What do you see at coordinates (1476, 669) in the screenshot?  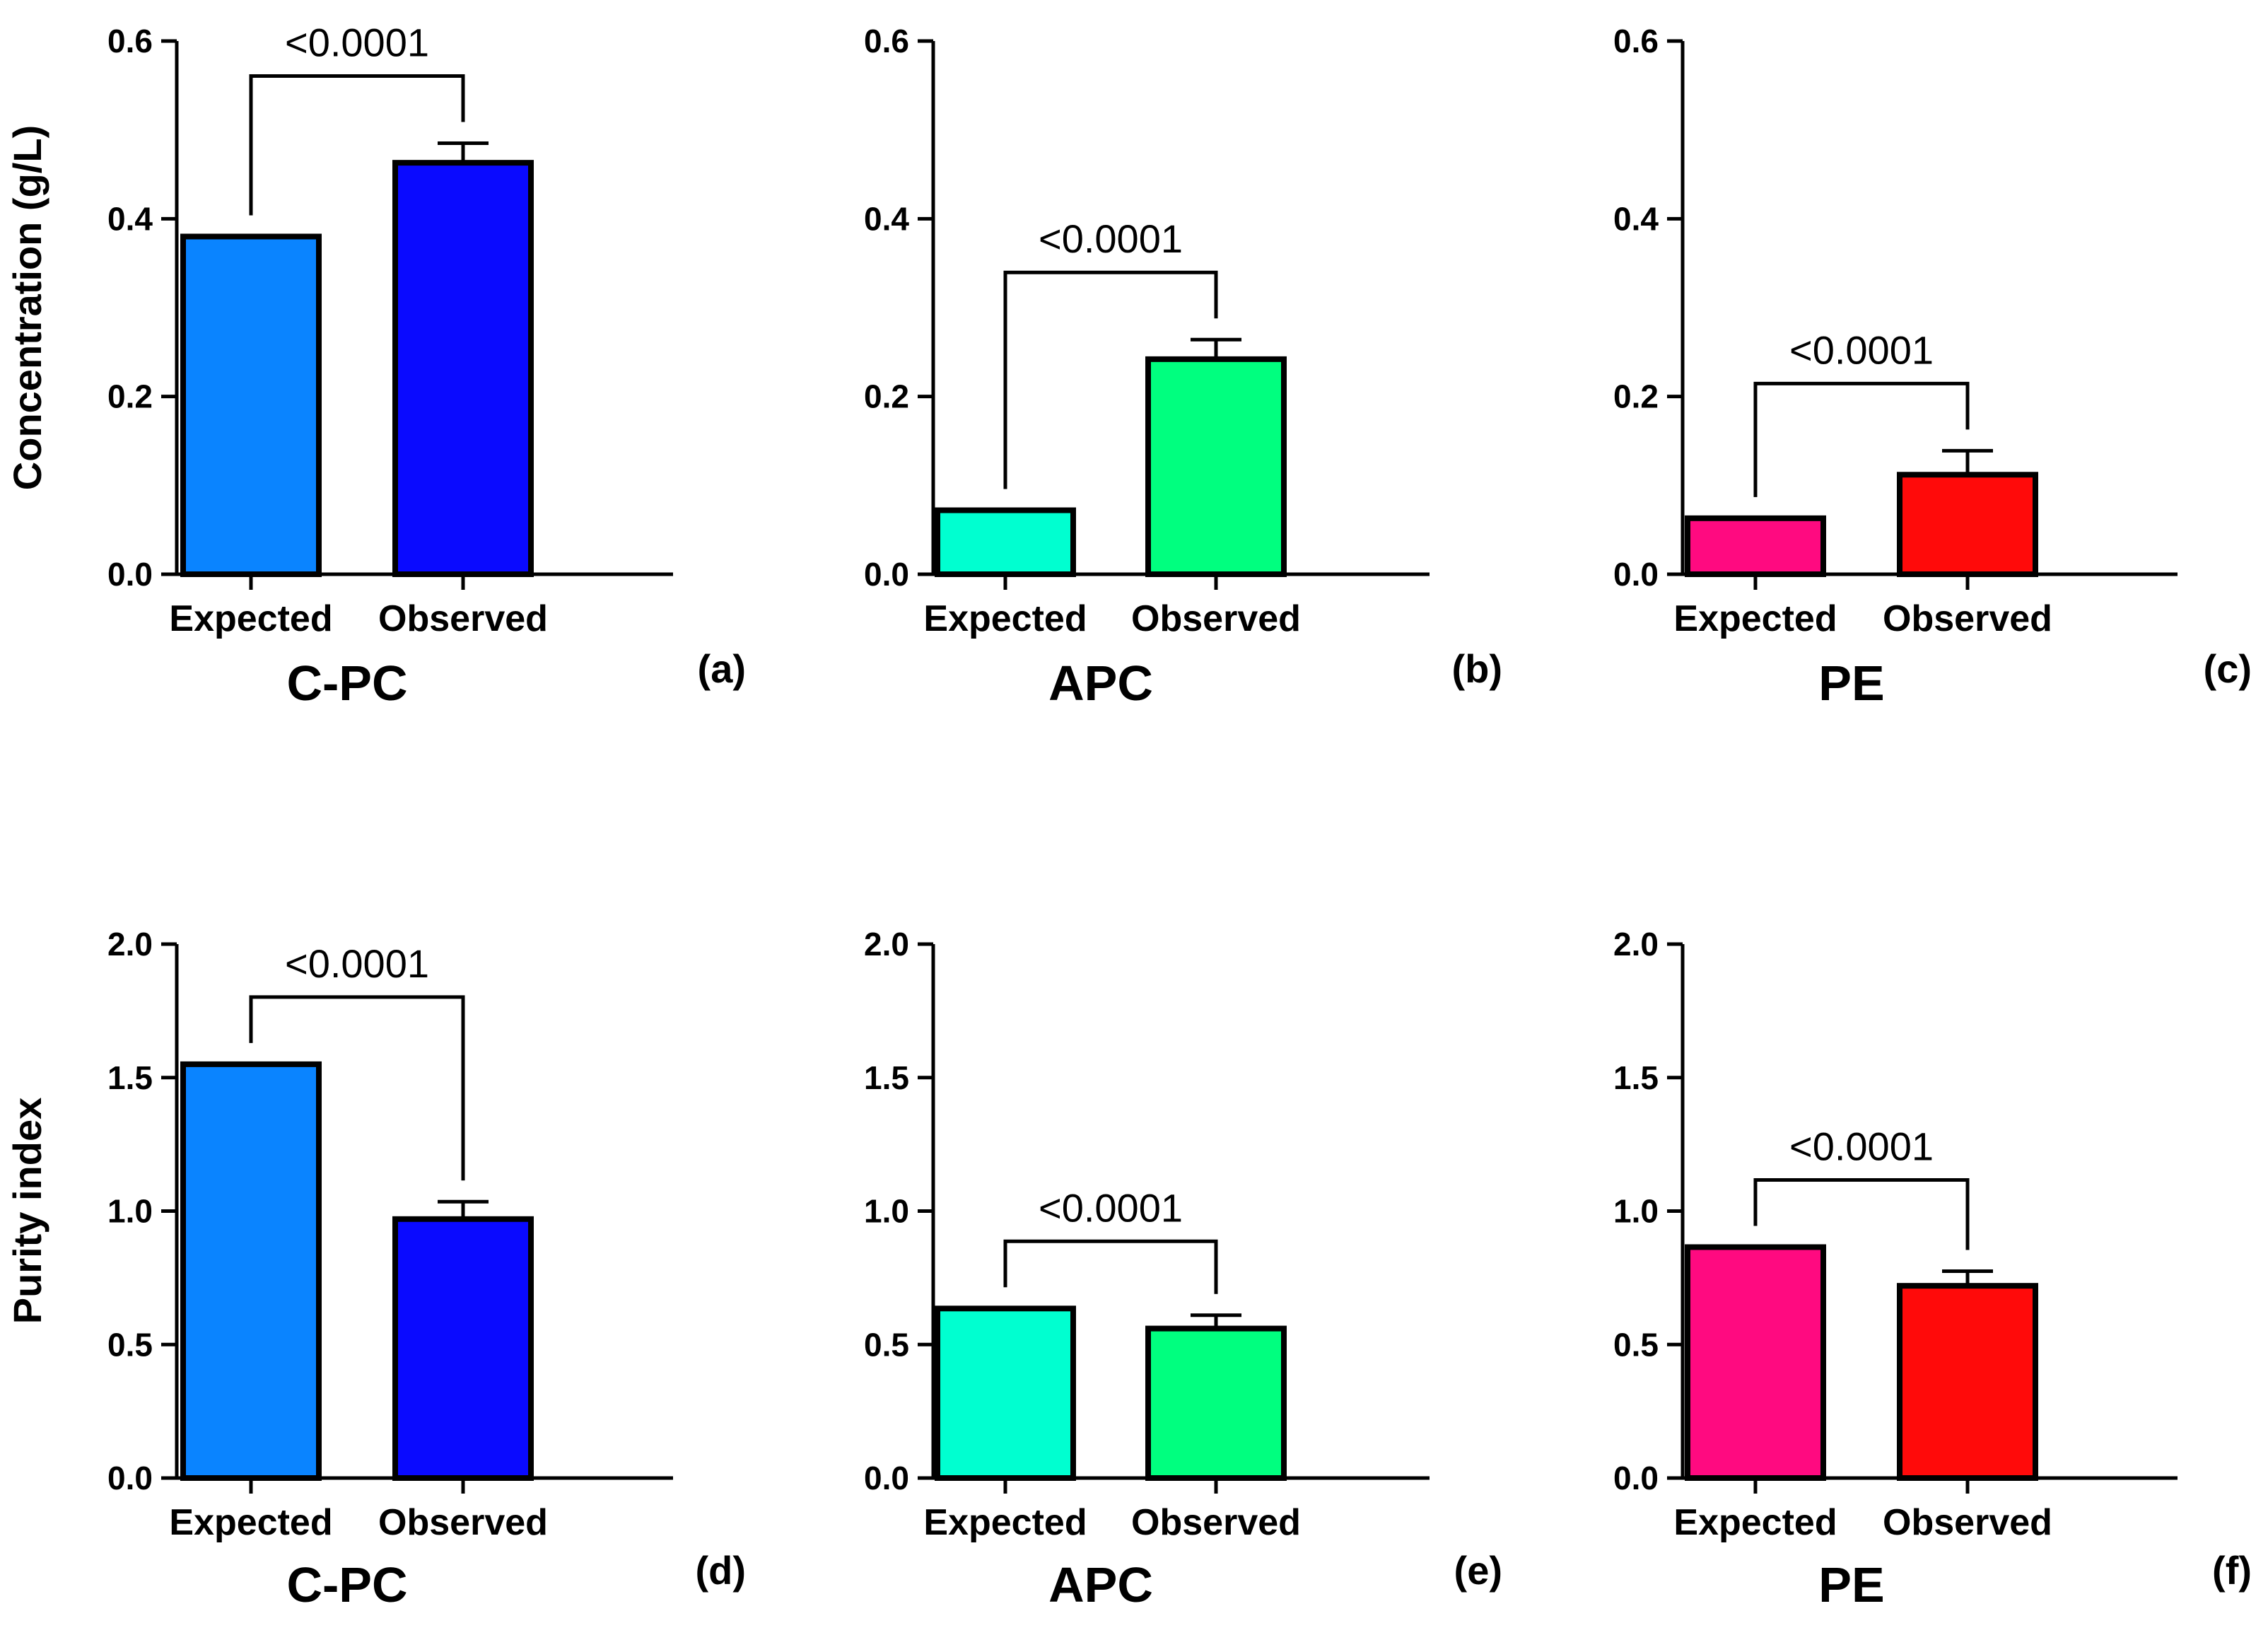 I see `panel-label: (b)` at bounding box center [1476, 669].